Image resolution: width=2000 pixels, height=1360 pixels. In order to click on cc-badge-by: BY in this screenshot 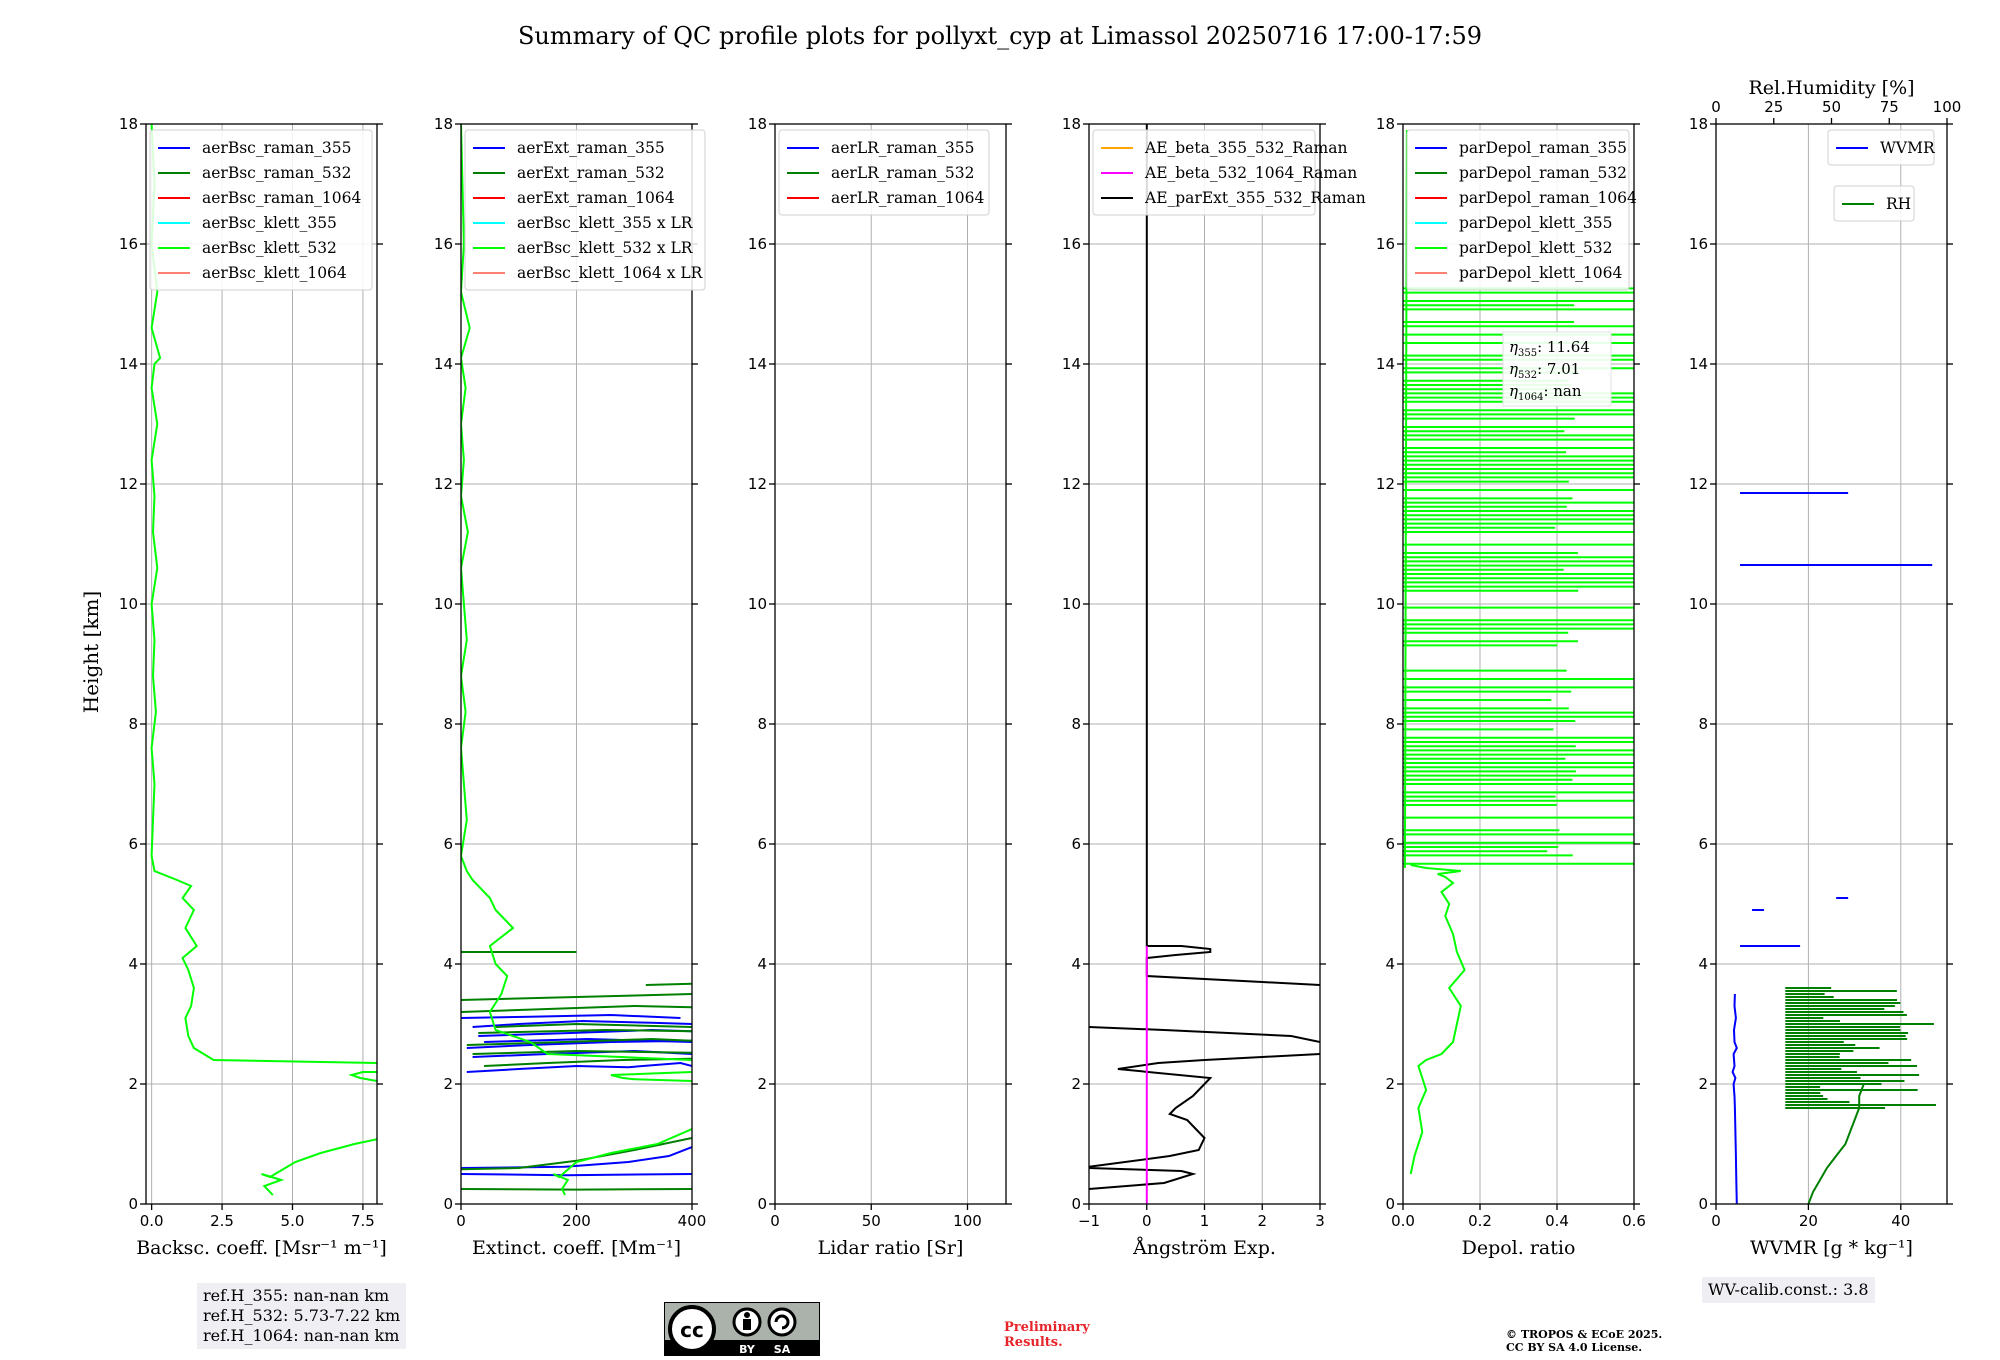, I will do `click(747, 1349)`.